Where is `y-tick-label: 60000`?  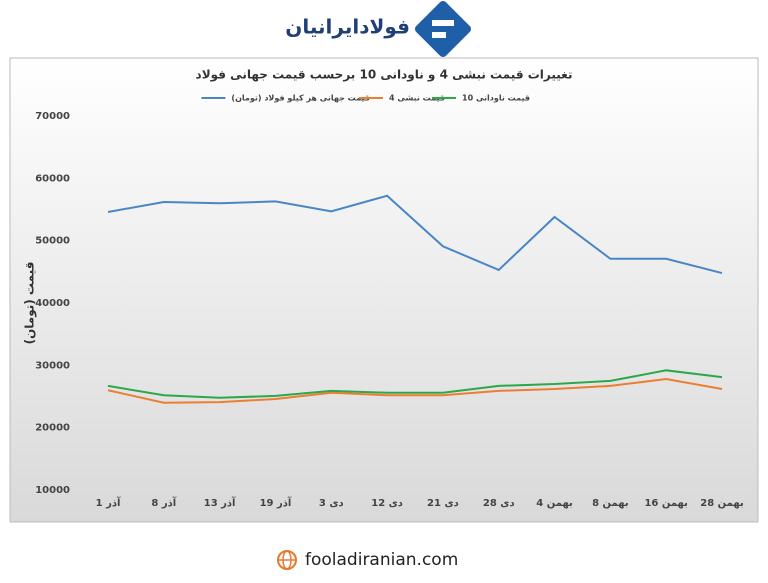 y-tick-label: 60000 is located at coordinates (52, 178).